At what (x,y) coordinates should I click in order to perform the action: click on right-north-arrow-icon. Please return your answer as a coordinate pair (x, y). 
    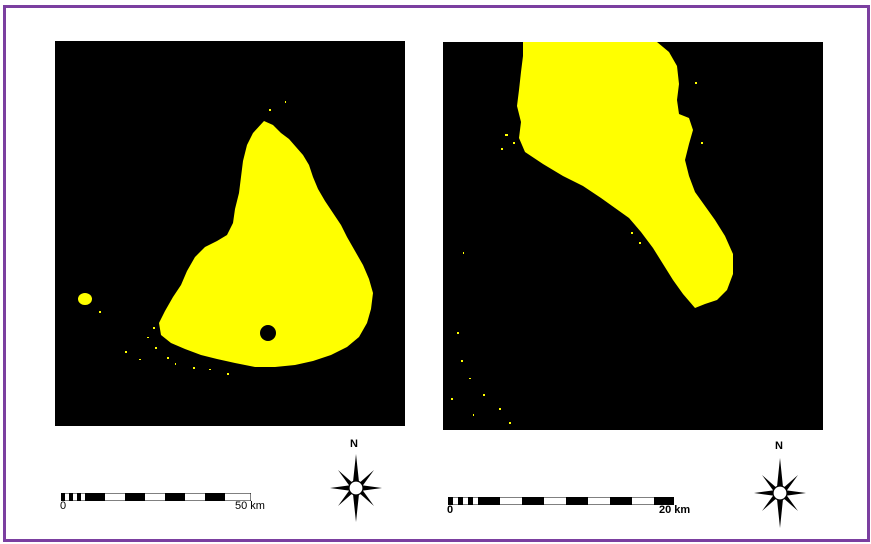
    Looking at the image, I should click on (780, 493).